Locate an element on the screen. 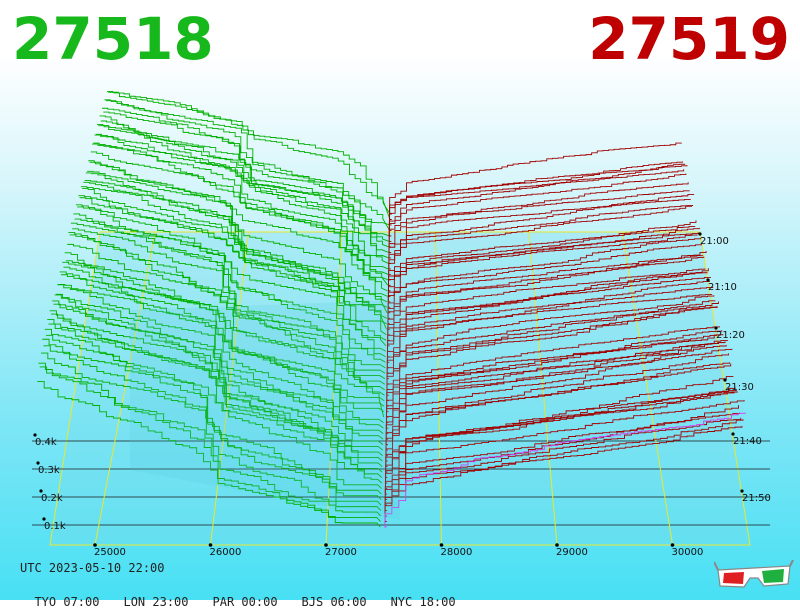 Image resolution: width=800 pixels, height=609 pixels. depth-shading is located at coordinates (265, 410).